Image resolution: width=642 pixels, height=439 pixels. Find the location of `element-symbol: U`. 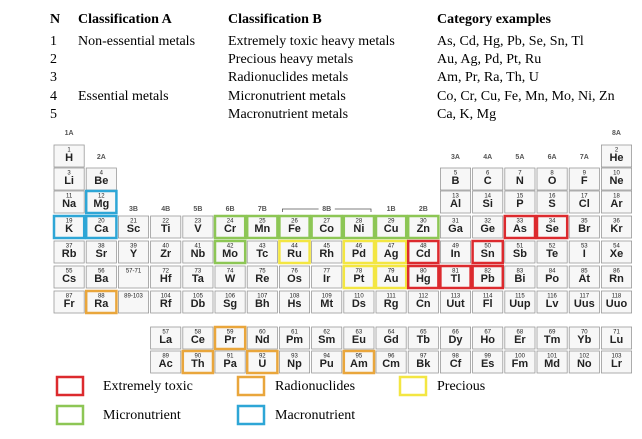

element-symbol: U is located at coordinates (262, 364).